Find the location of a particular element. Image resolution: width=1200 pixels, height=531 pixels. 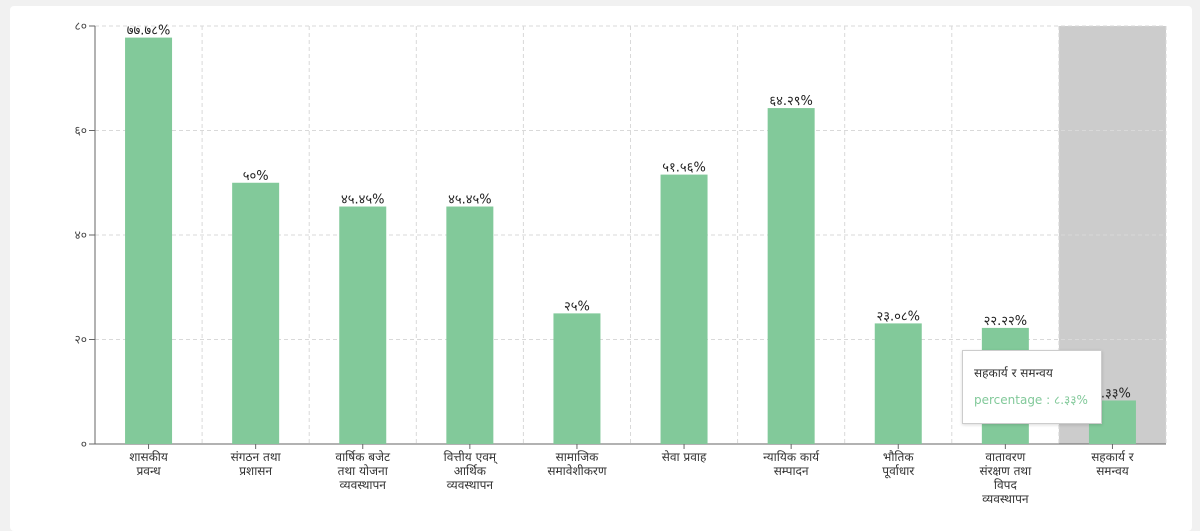

x-tick-label: सामाजिक समावेशीकरण is located at coordinates (576, 464).